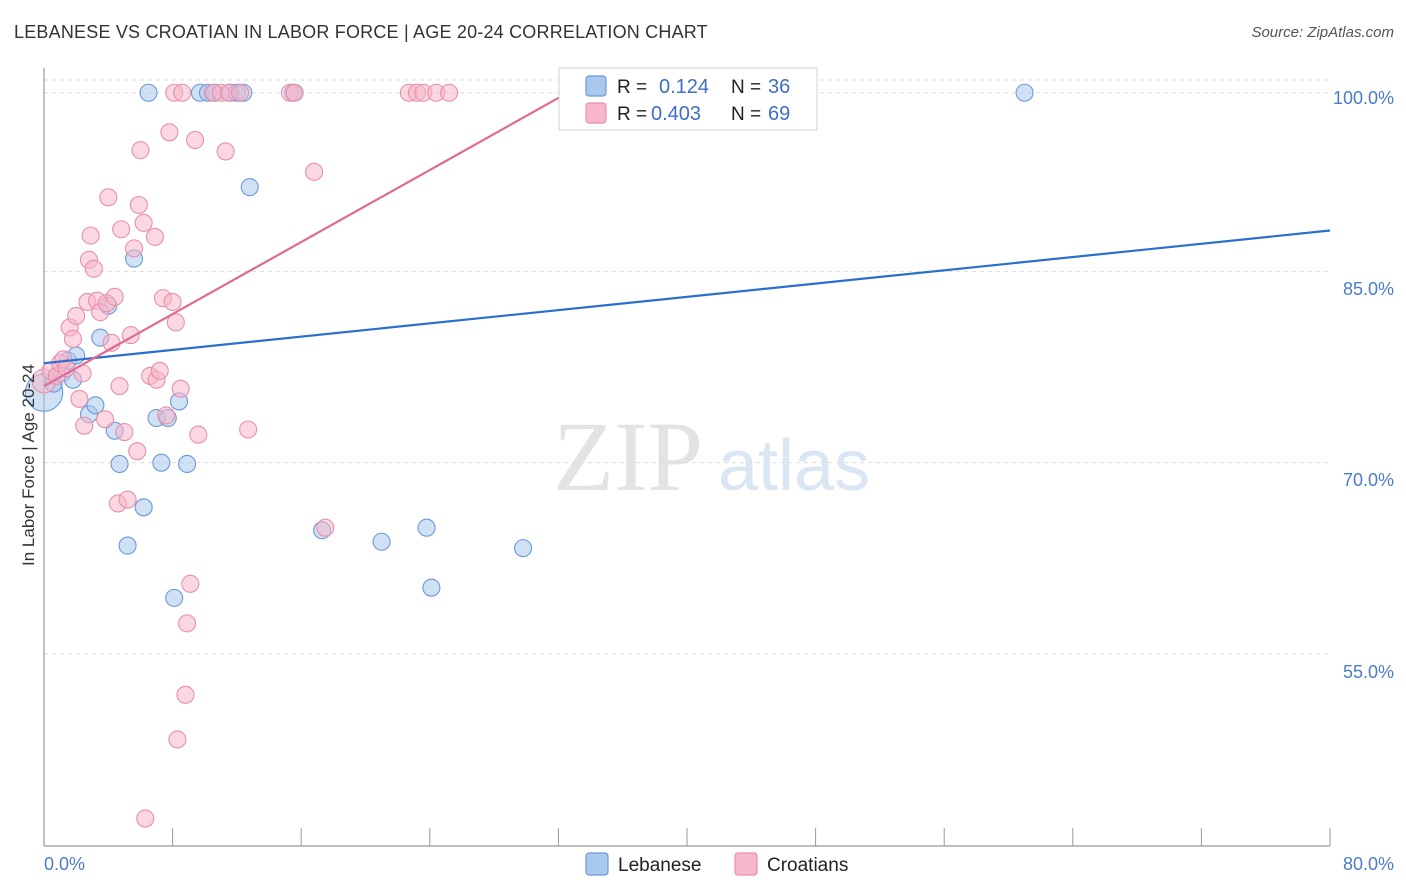  I want to click on legend-croatians-label: Croatians, so click(807, 865).